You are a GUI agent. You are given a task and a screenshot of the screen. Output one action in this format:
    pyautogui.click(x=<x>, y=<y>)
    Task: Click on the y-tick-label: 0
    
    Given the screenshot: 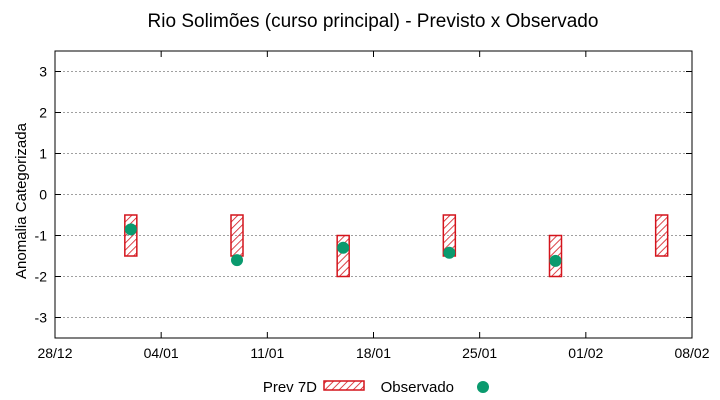 What is the action you would take?
    pyautogui.click(x=43, y=195)
    